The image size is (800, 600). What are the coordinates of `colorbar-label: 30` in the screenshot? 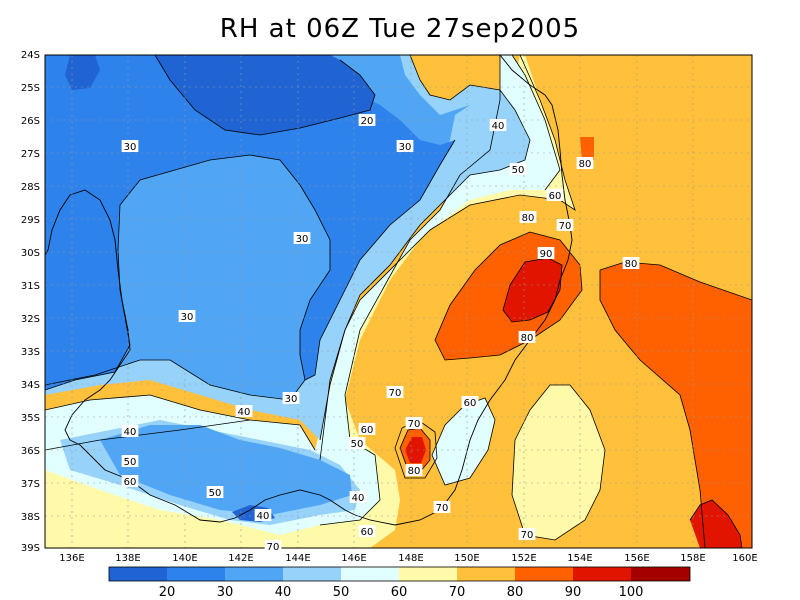 It's located at (225, 592).